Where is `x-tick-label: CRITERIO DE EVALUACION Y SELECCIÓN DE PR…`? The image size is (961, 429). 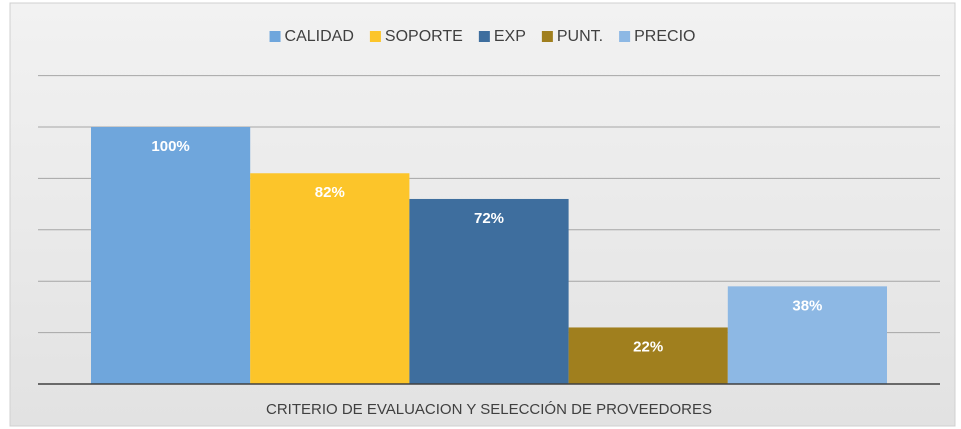 x-tick-label: CRITERIO DE EVALUACION Y SELECCIÓN DE PR… is located at coordinates (489, 409).